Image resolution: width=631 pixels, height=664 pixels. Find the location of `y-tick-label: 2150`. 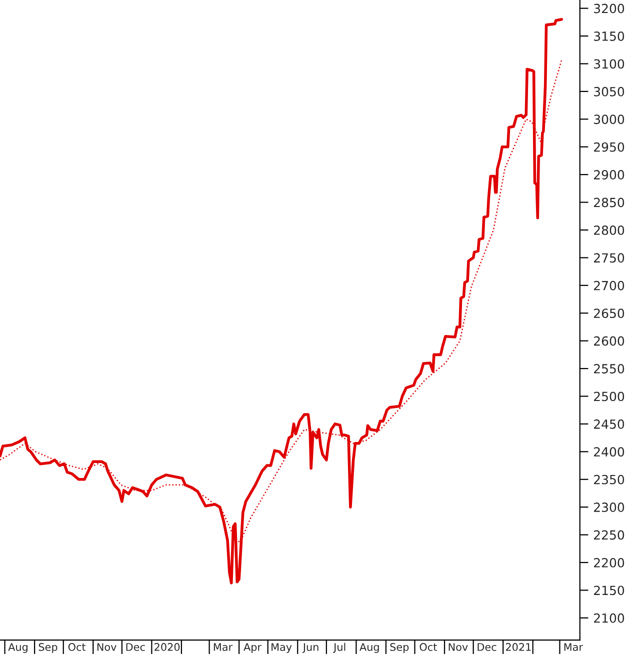

y-tick-label: 2150 is located at coordinates (609, 591).